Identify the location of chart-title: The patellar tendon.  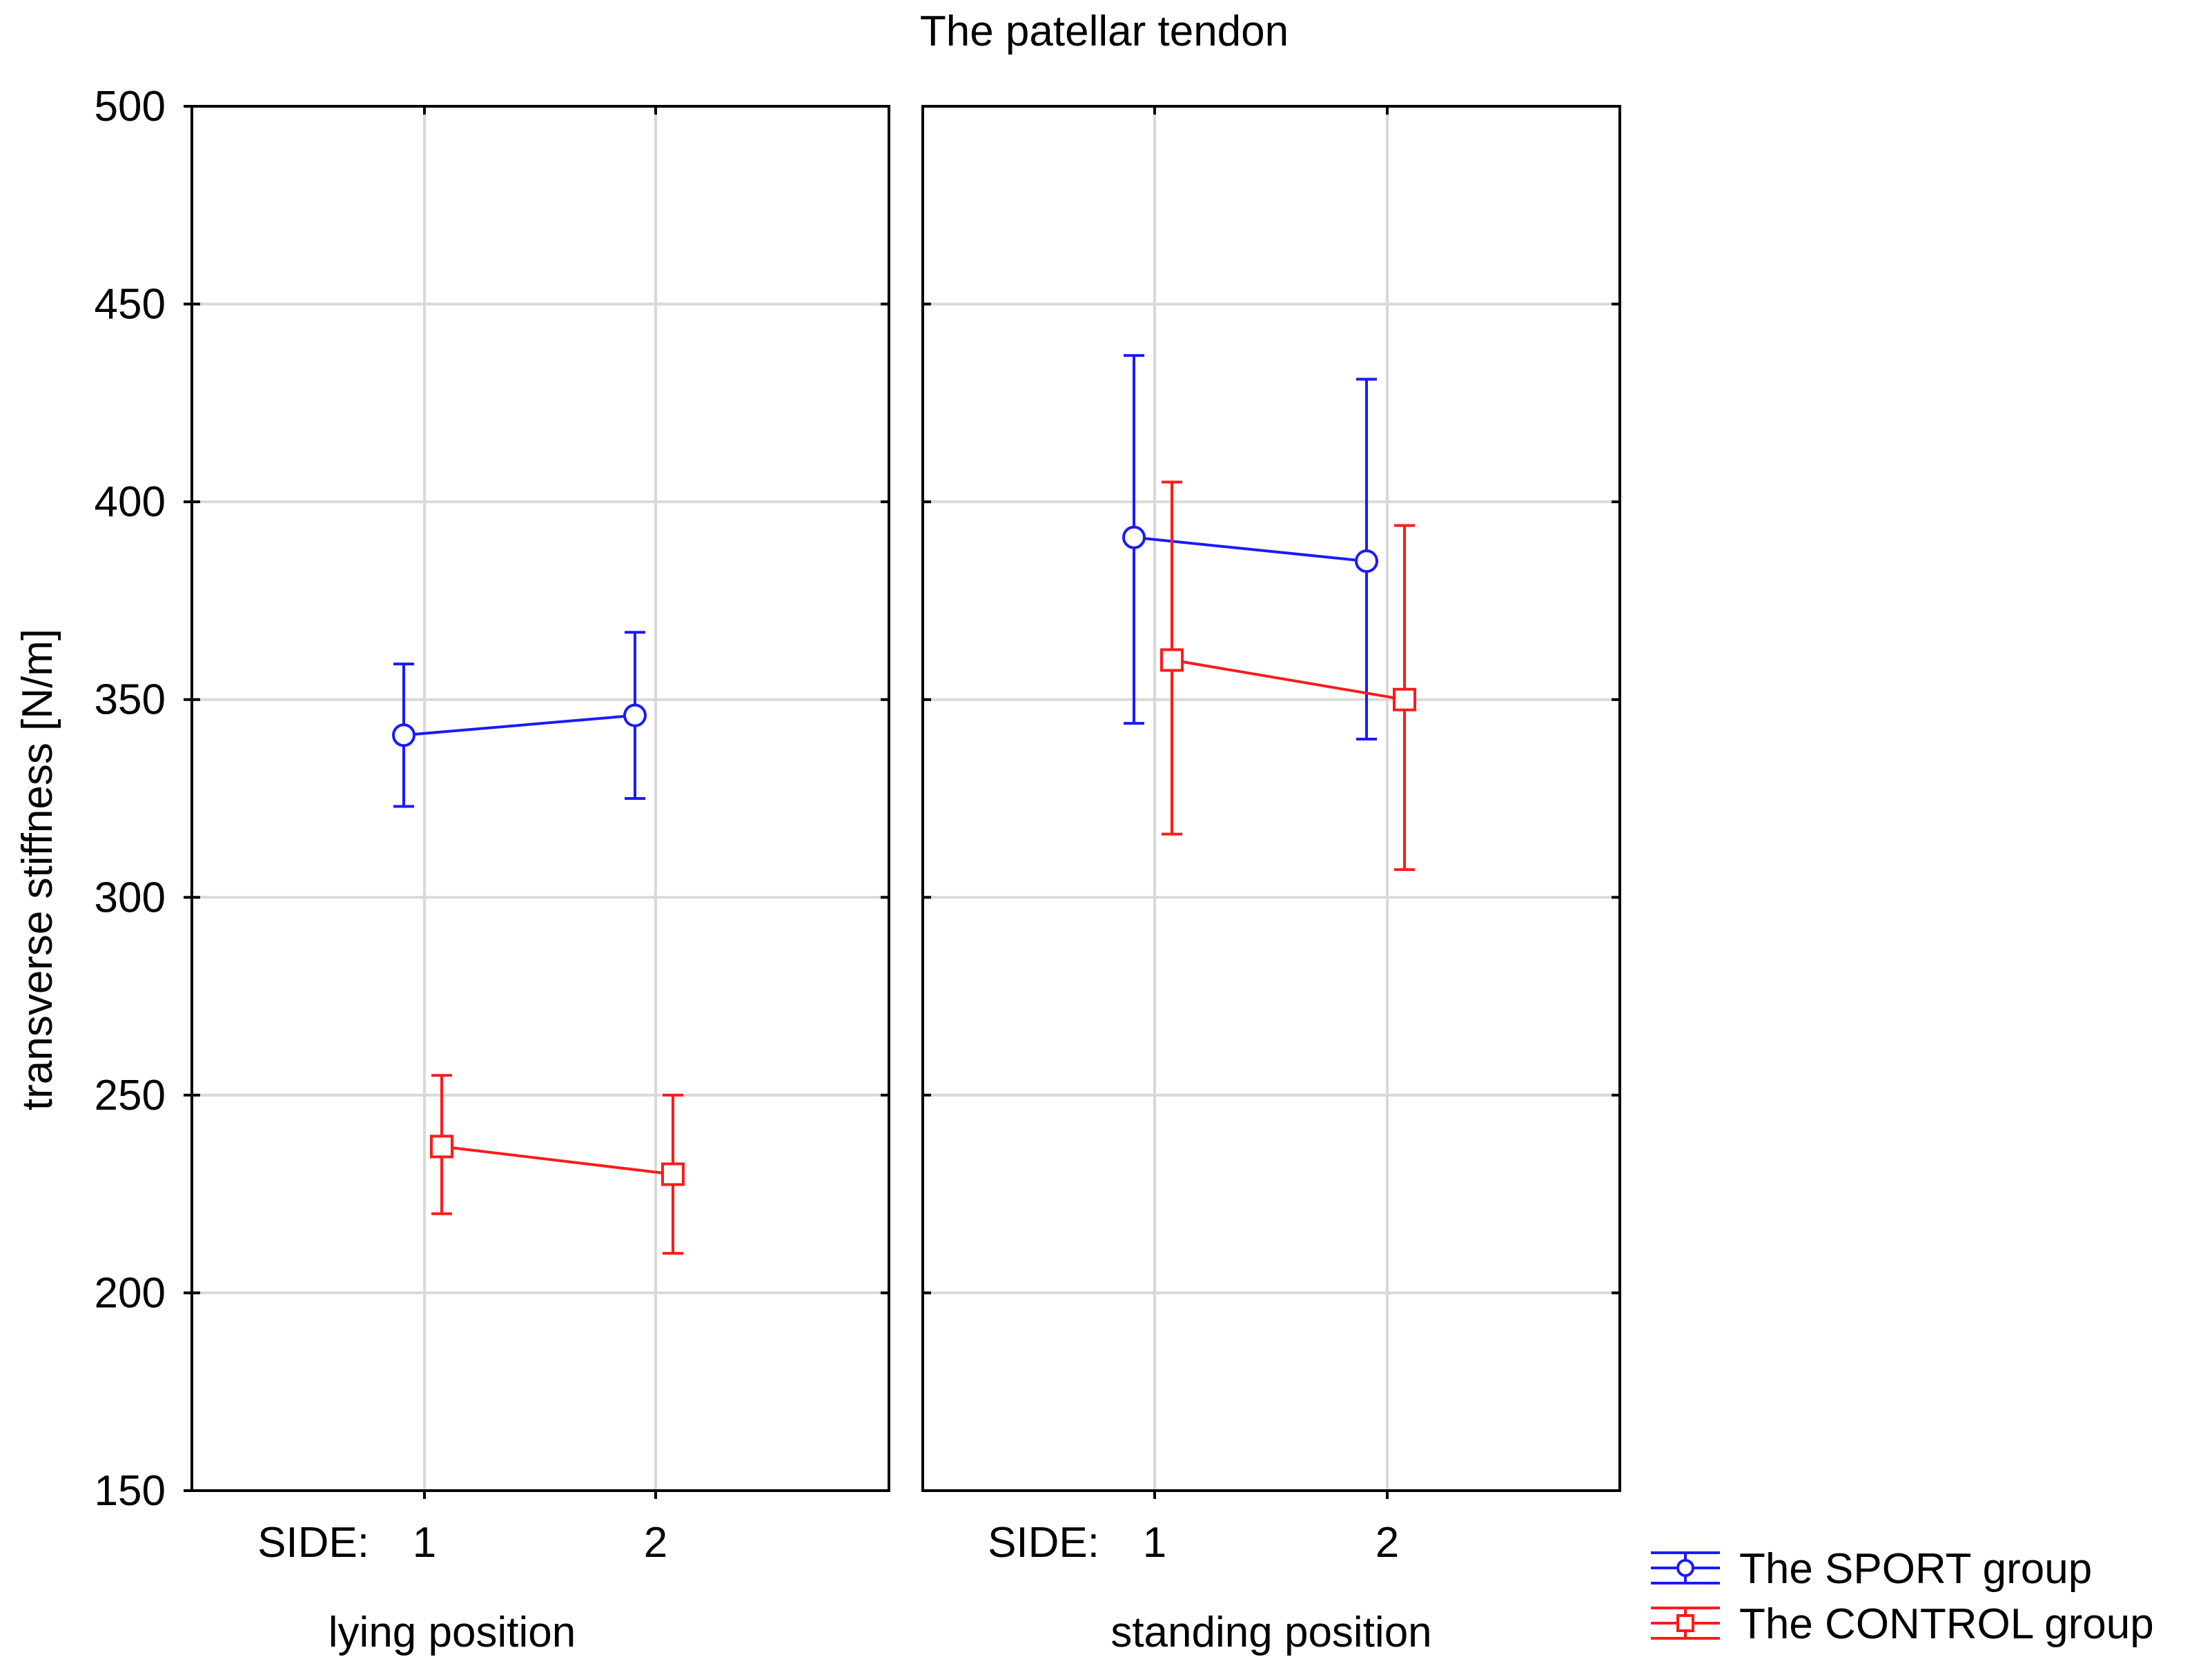
(1104, 32).